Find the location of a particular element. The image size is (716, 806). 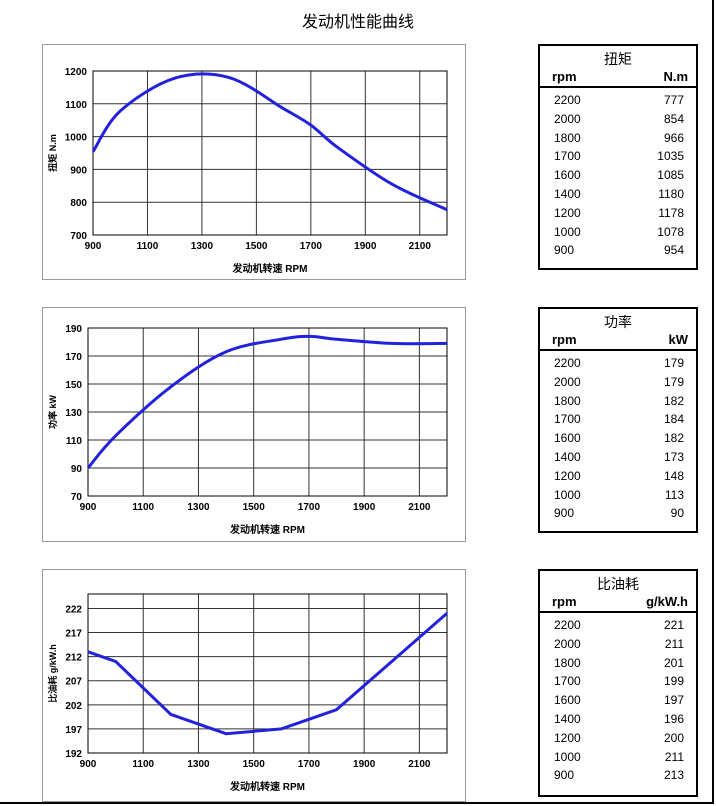

value-cell: 854 is located at coordinates (673, 118).